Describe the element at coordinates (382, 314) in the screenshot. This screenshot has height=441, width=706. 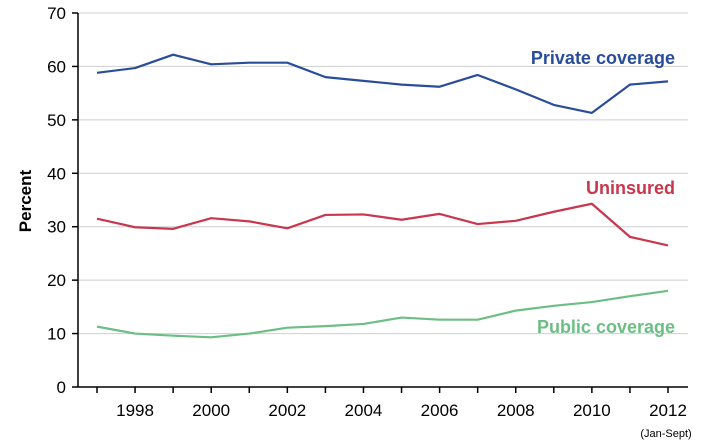
I see `series-line-public-coverage` at that location.